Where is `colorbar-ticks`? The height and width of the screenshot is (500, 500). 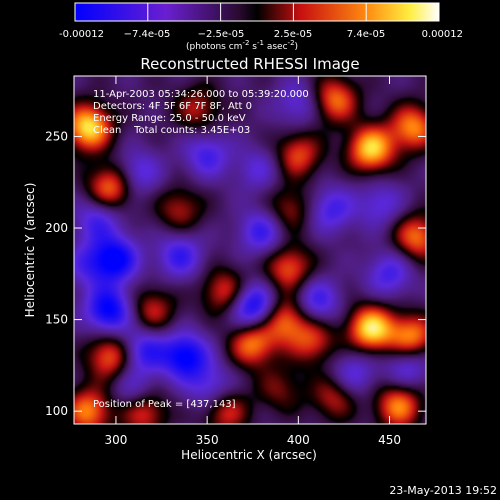 colorbar-ticks is located at coordinates (257, 12).